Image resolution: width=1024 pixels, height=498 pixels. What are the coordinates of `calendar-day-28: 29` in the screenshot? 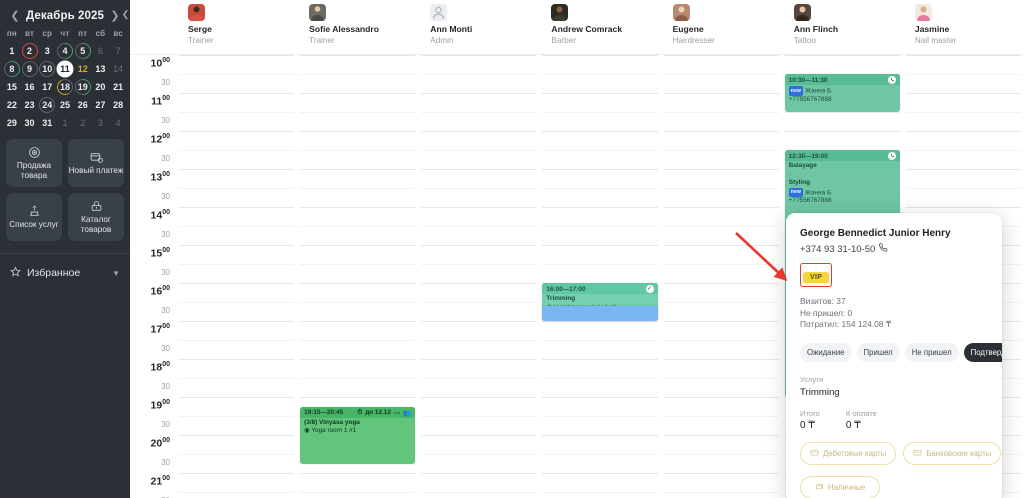 It's located at (12, 122).